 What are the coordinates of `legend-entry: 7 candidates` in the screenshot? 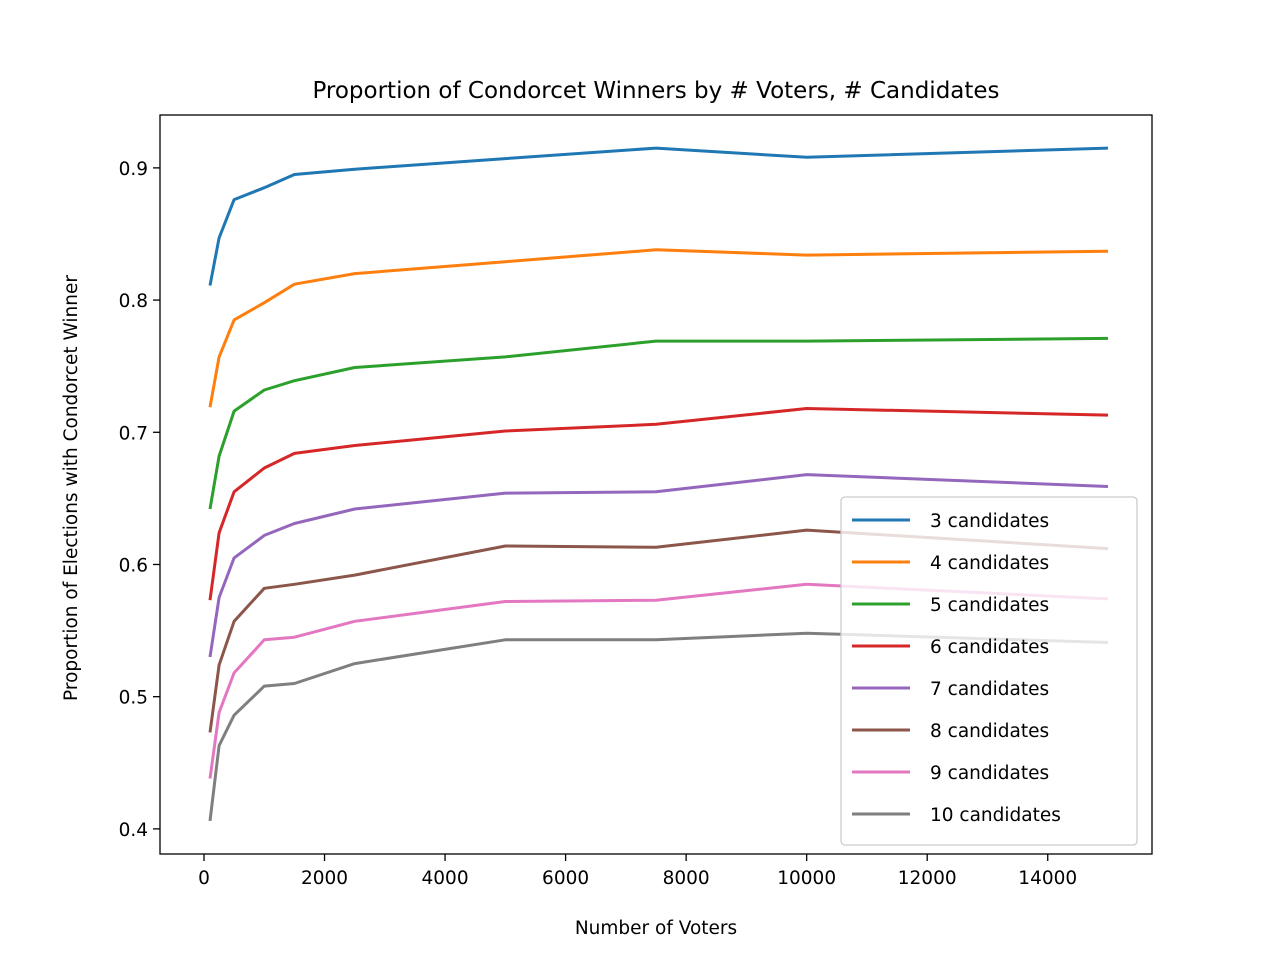 It's located at (989, 689).